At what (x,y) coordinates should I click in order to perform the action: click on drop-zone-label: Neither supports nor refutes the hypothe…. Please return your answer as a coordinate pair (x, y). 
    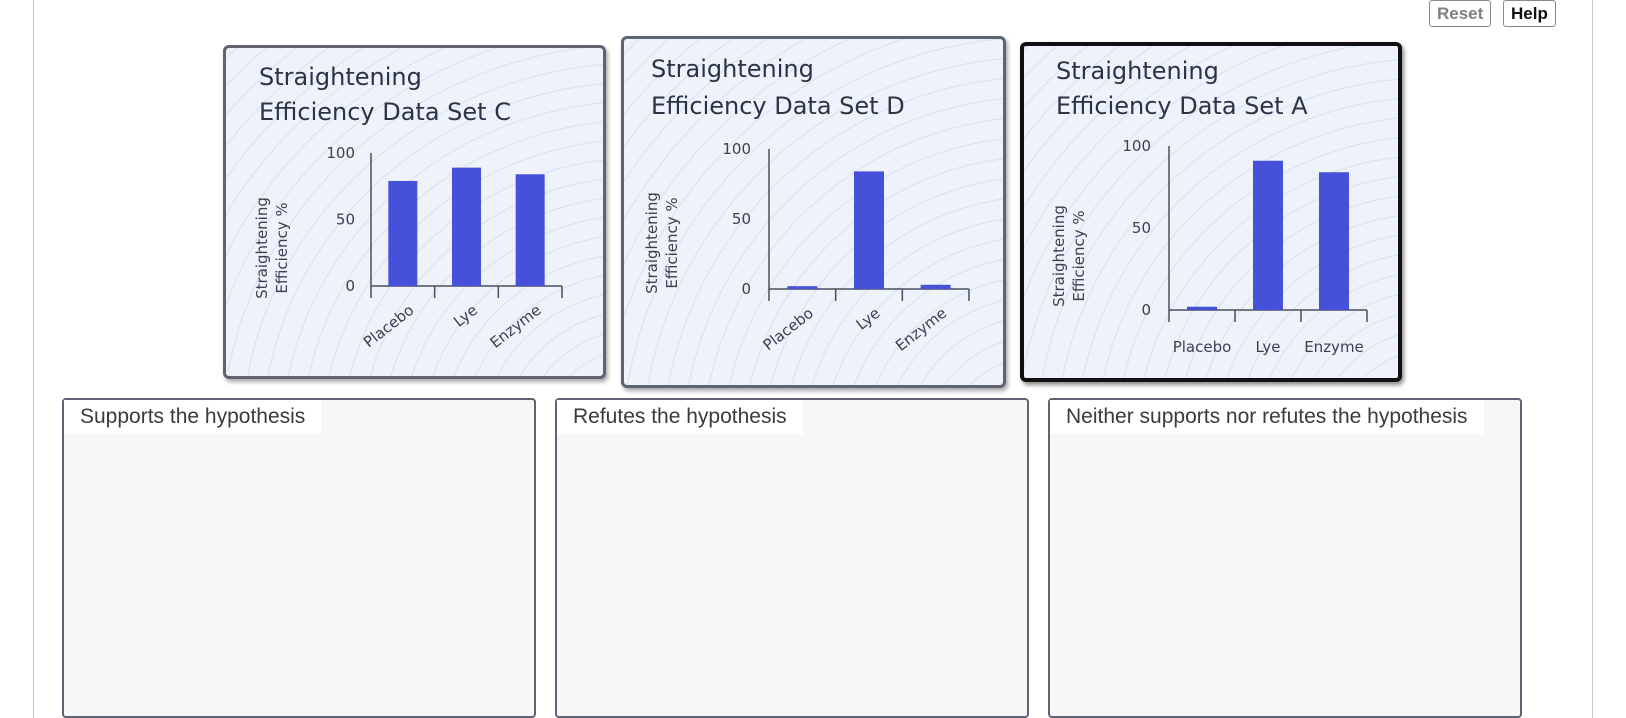
    Looking at the image, I should click on (1267, 417).